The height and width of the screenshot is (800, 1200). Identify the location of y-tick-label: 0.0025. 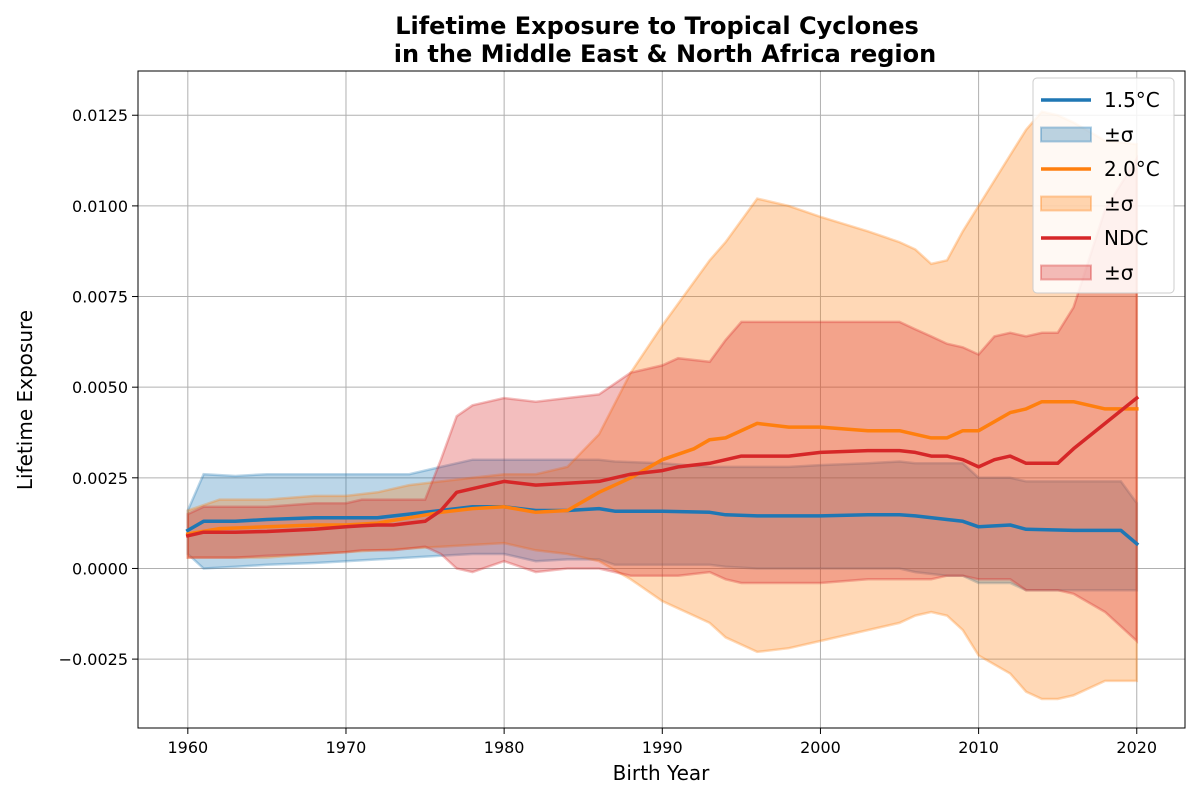
(100, 478).